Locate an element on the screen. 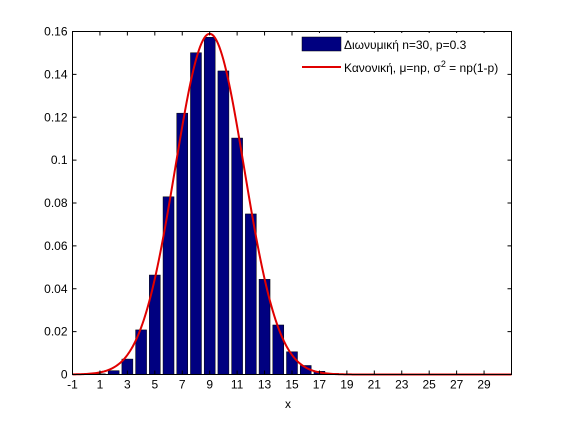 This screenshot has height=425, width=561. x-tick-label: -1 is located at coordinates (72, 385).